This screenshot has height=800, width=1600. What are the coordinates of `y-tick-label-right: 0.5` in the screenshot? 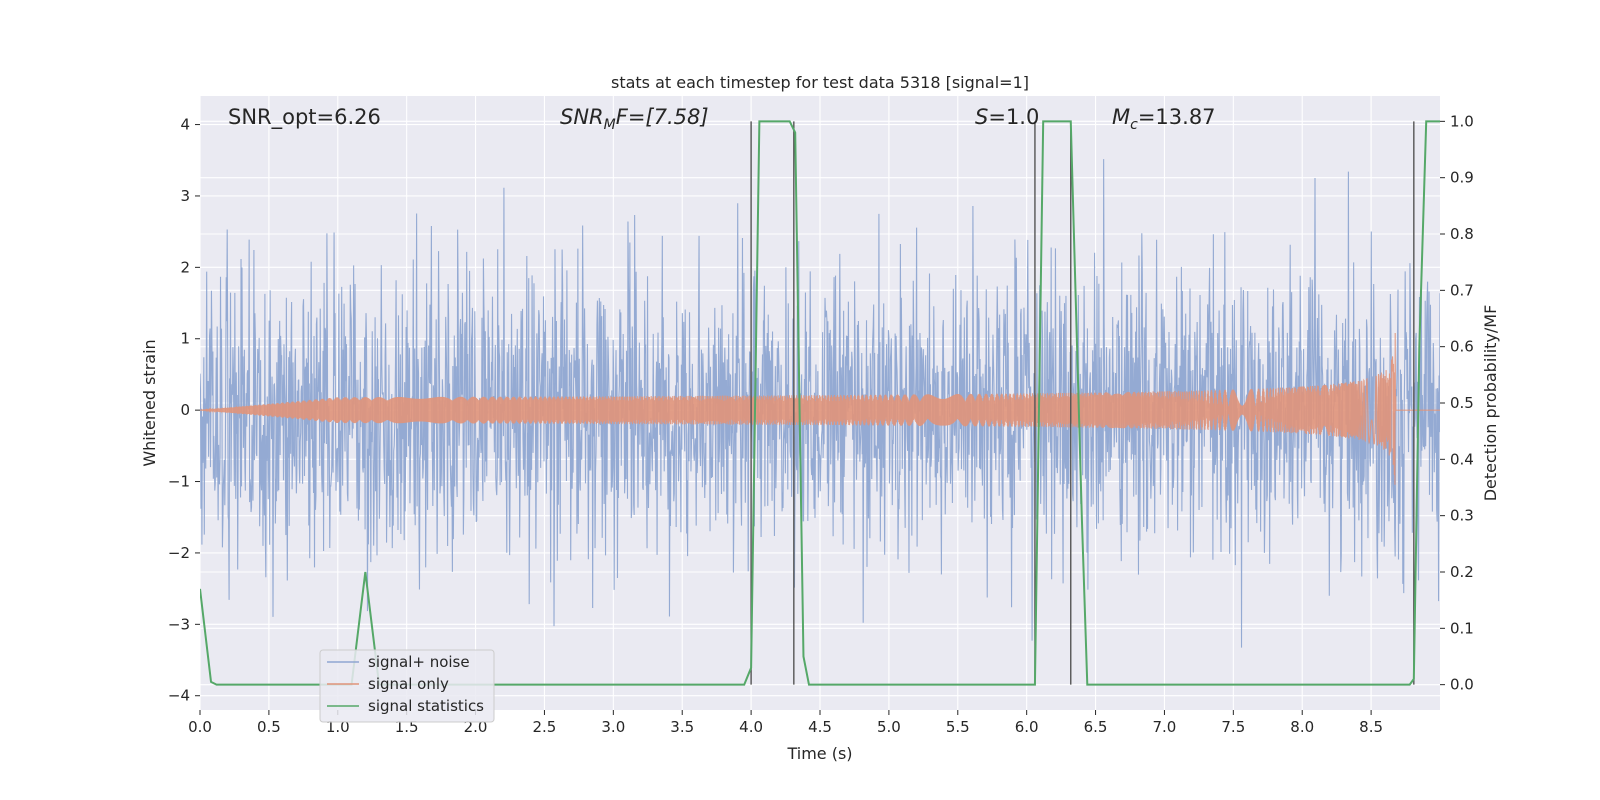 It's located at (1462, 403).